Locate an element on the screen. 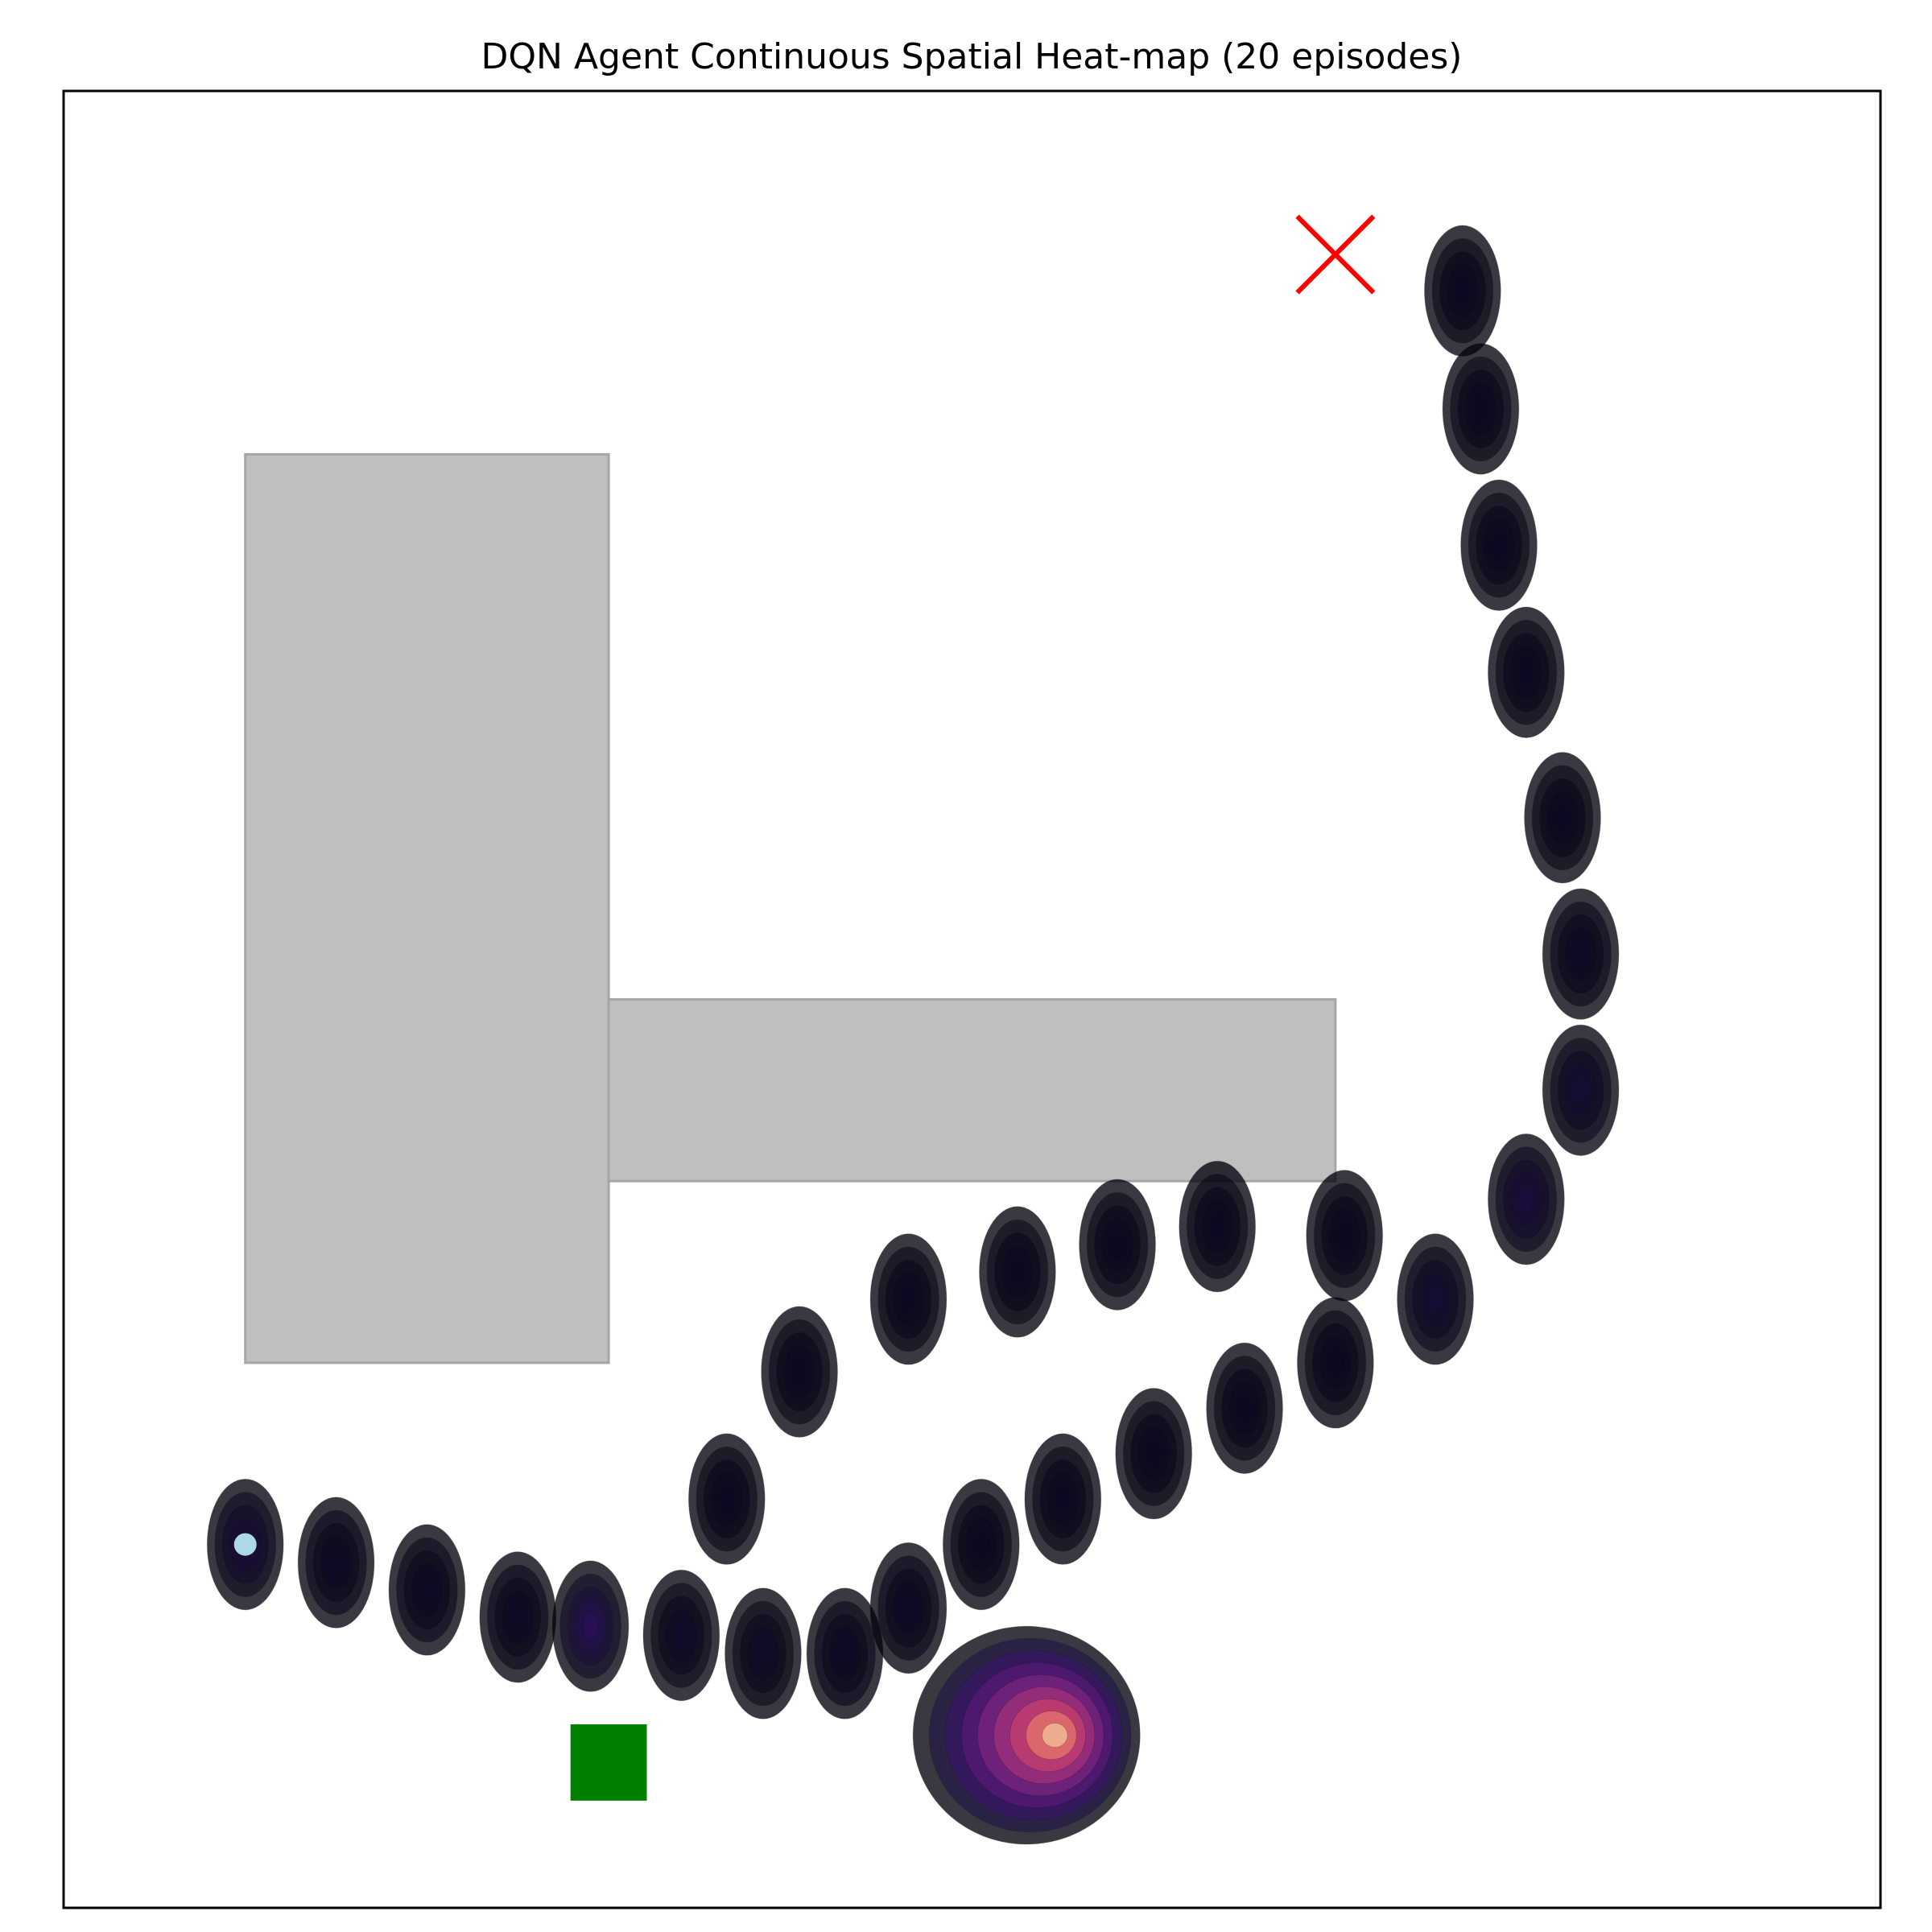 Image resolution: width=1932 pixels, height=1932 pixels. goal-marker is located at coordinates (1335, 254).